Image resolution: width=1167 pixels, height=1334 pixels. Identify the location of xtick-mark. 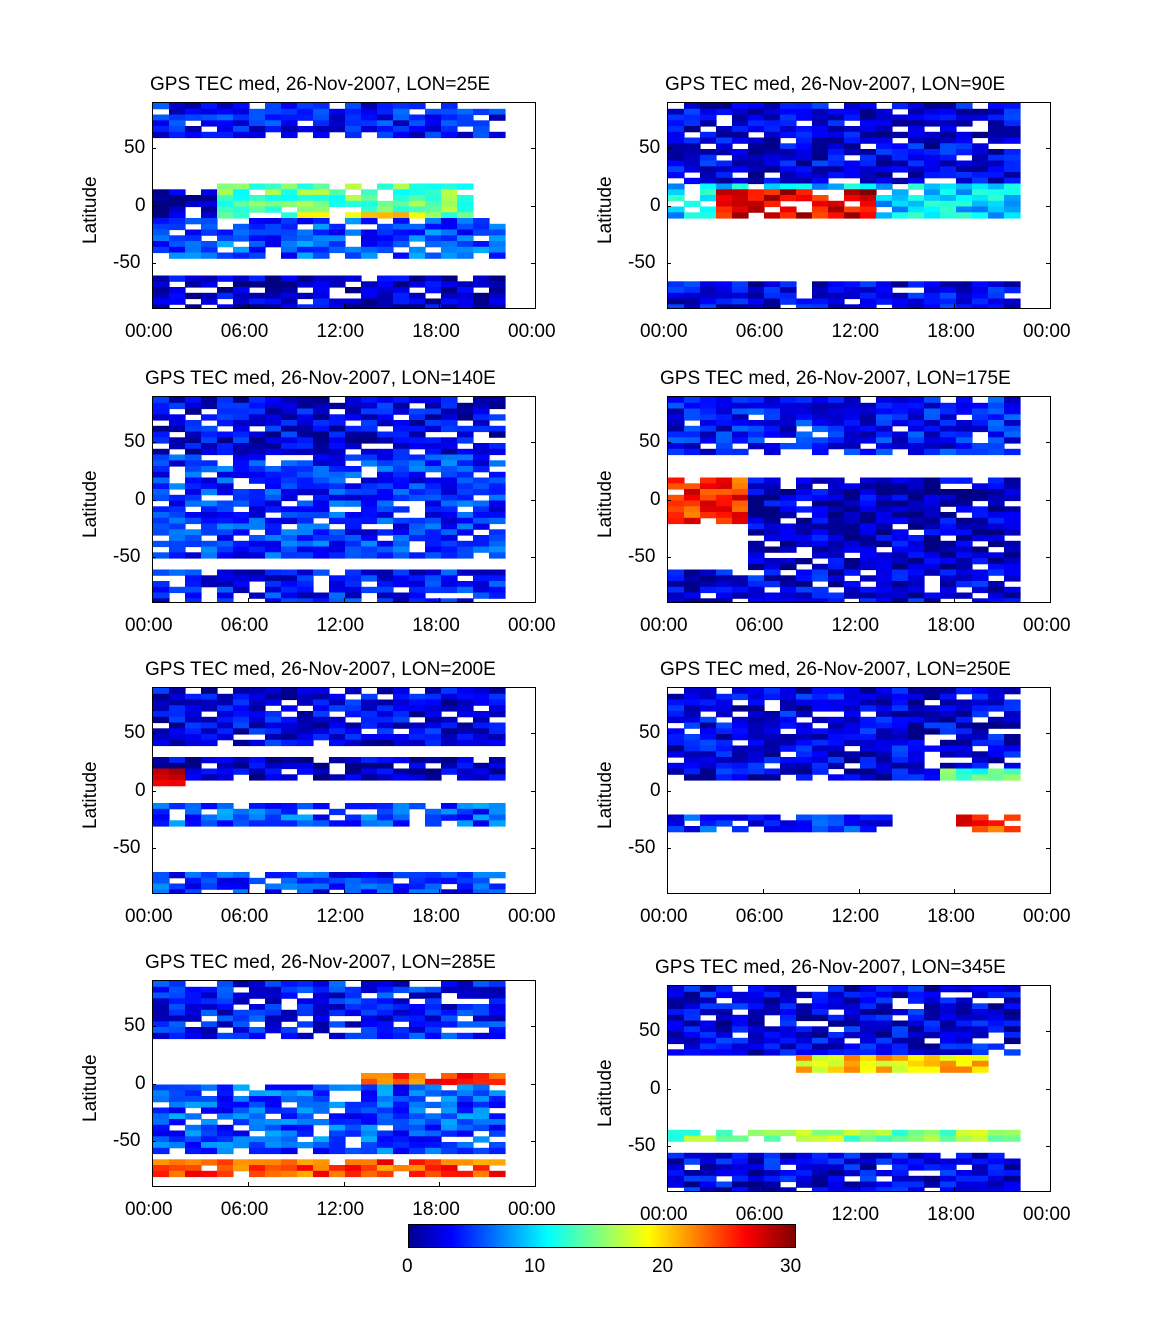
(955, 306).